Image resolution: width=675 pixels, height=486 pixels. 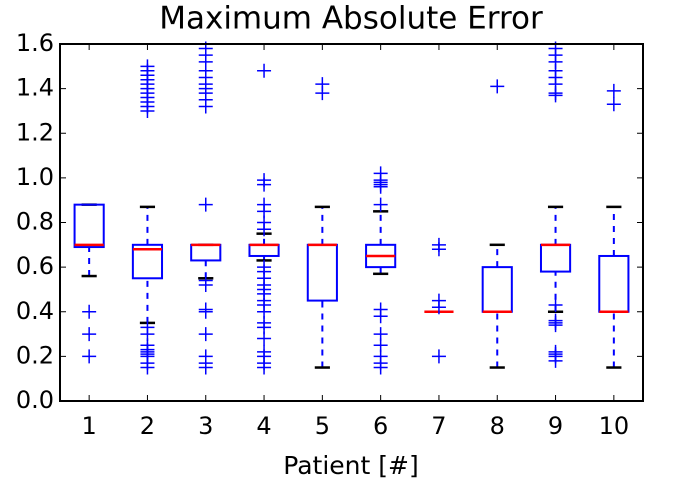 What do you see at coordinates (35, 355) in the screenshot?
I see `y-tick-label: 0.2` at bounding box center [35, 355].